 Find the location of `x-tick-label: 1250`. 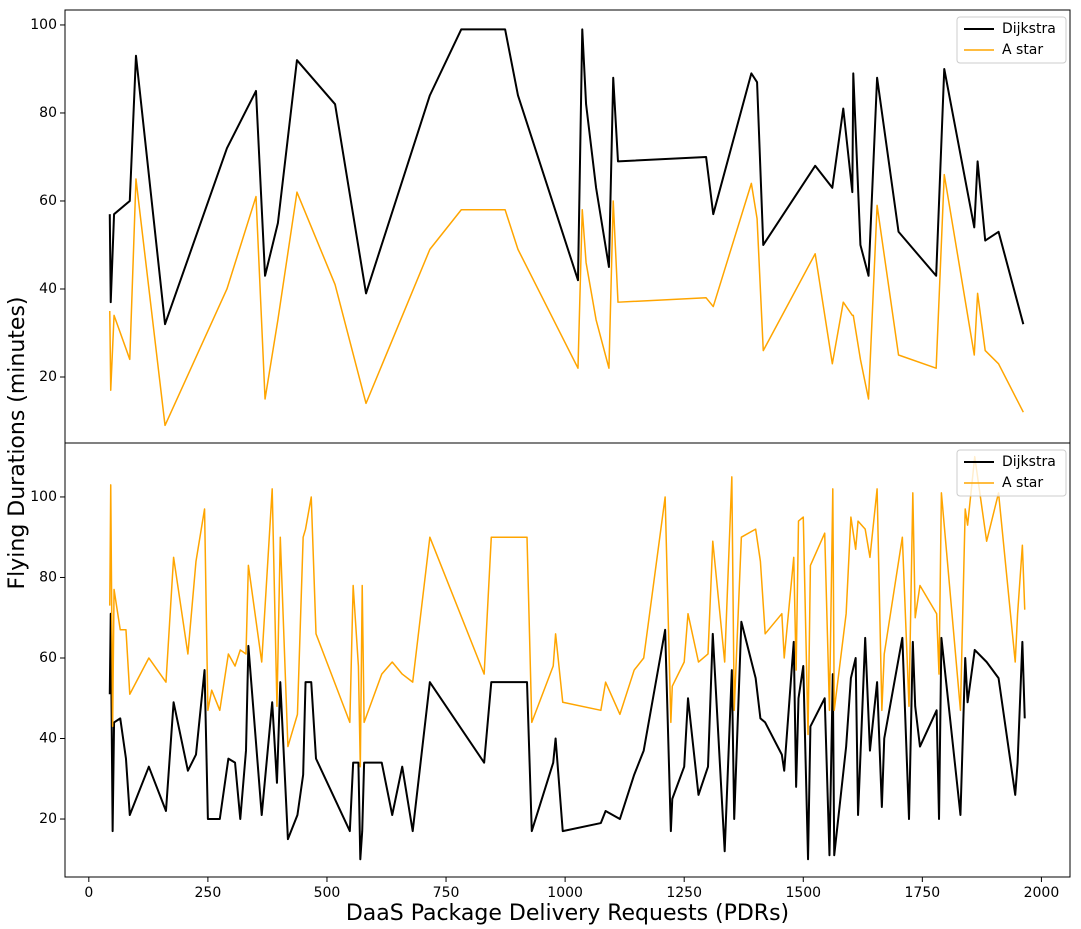

x-tick-label: 1250 is located at coordinates (684, 893).